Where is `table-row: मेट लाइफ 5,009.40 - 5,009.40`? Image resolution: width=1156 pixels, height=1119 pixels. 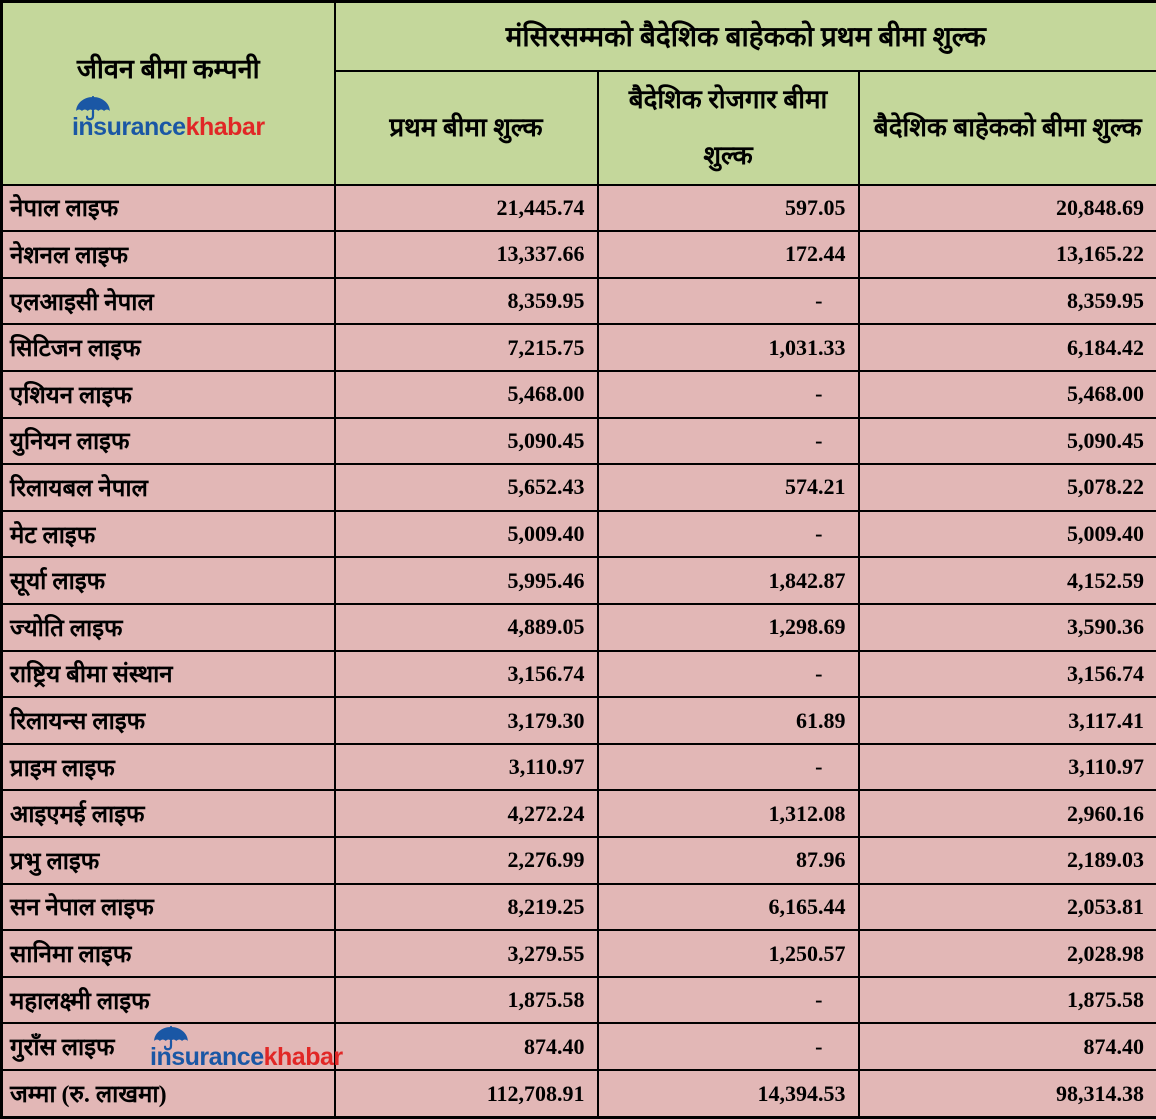
table-row: मेट लाइफ 5,009.40 - 5,009.40 is located at coordinates (578, 534).